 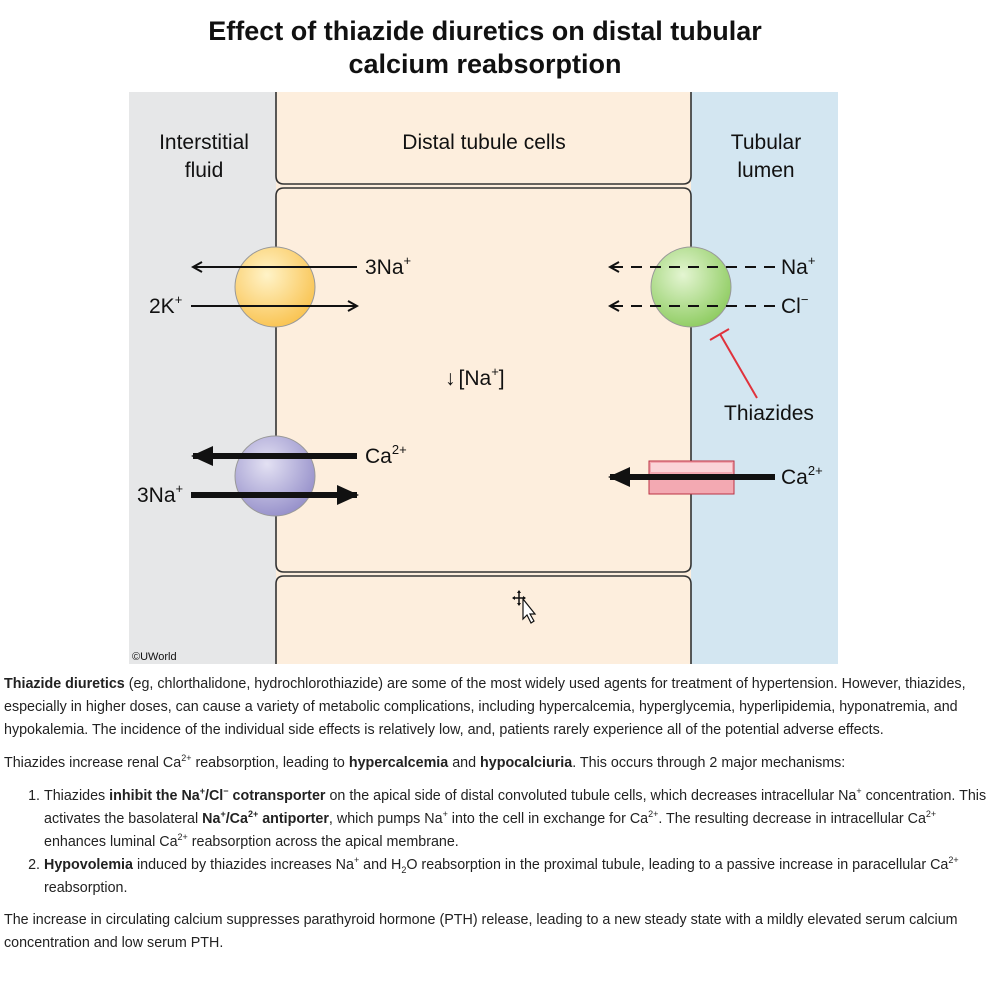 I want to click on antiporter-3na-label: 3Na+, so click(x=160, y=494).